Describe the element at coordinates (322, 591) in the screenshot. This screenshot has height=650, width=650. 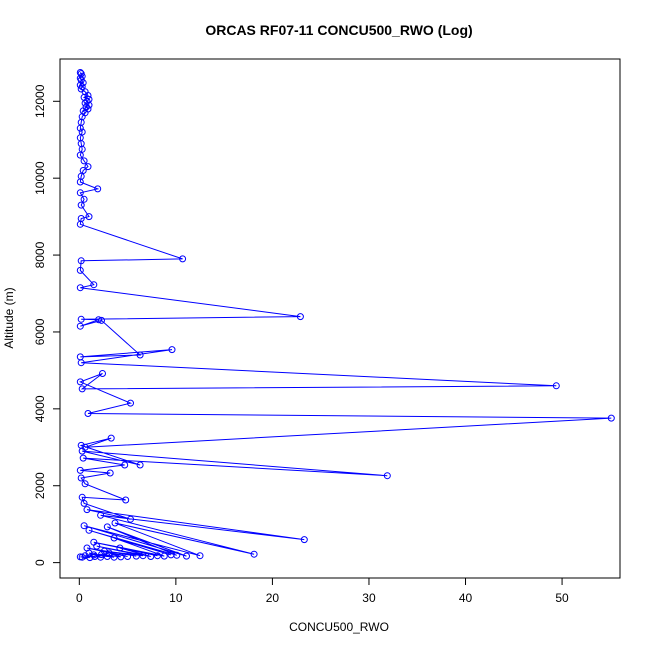
I see `x-axis: 0 10 20 30 40 50` at that location.